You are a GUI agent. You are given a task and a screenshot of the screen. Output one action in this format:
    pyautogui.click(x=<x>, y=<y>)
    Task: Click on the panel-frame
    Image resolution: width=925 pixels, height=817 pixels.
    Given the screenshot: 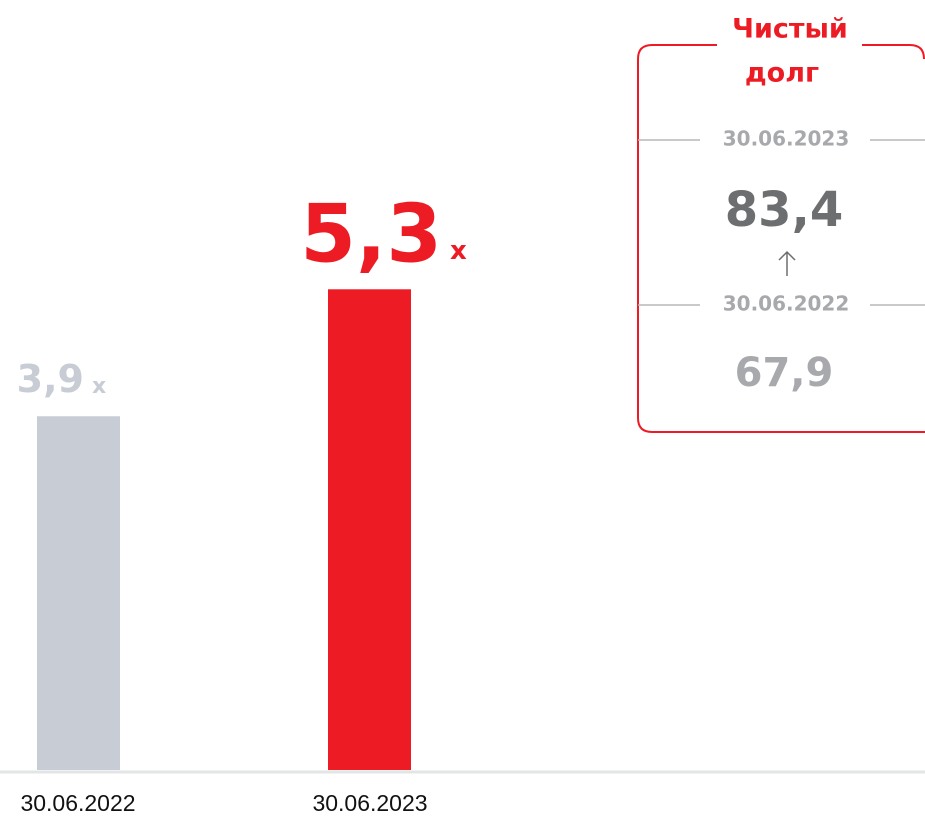 What is the action you would take?
    pyautogui.click(x=781, y=238)
    